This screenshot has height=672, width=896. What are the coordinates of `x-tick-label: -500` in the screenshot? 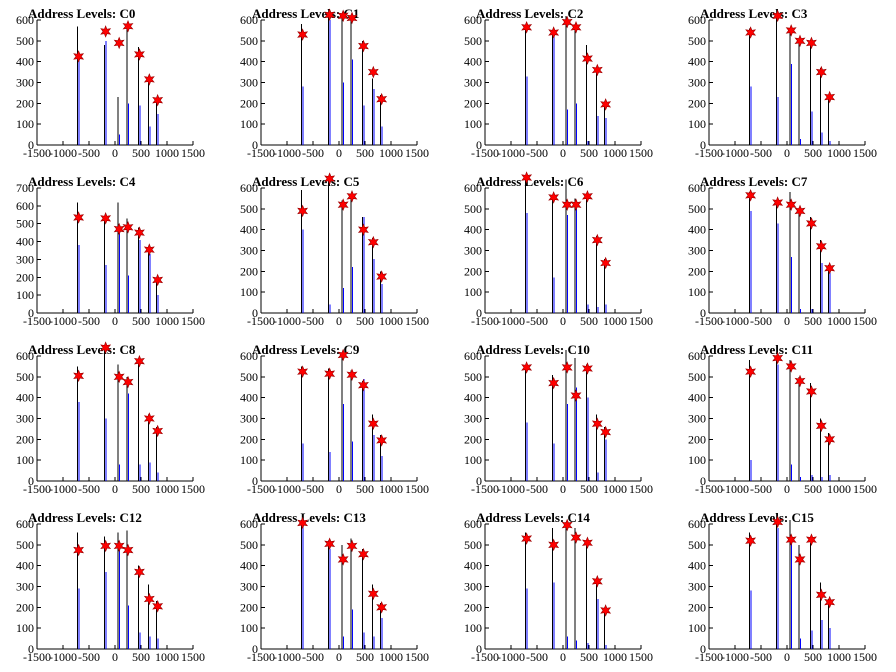 It's located at (89, 321).